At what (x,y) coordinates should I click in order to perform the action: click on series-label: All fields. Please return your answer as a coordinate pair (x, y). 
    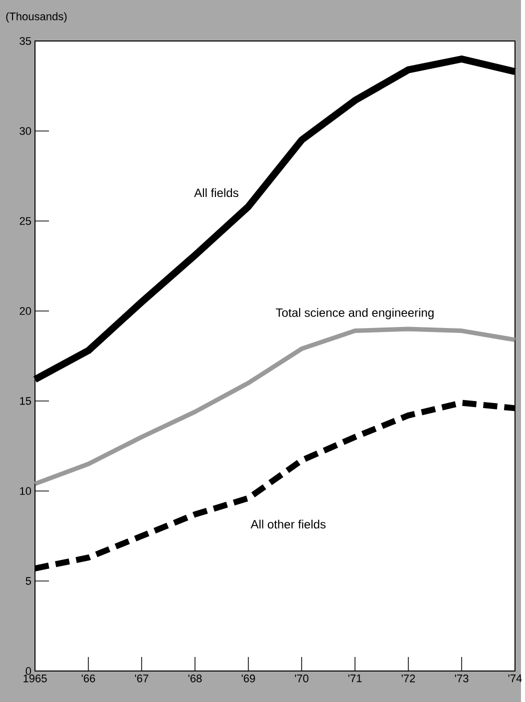
    Looking at the image, I should click on (216, 193).